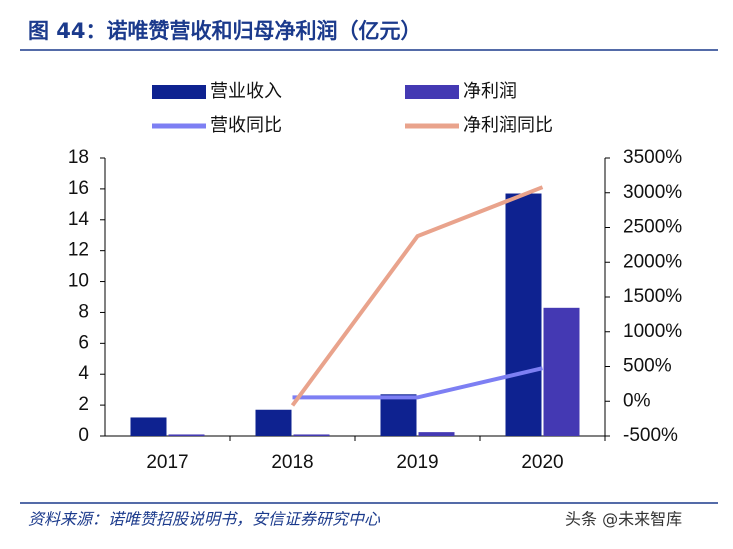 The height and width of the screenshot is (549, 733). I want to click on y-tick-label: 14, so click(79, 219).